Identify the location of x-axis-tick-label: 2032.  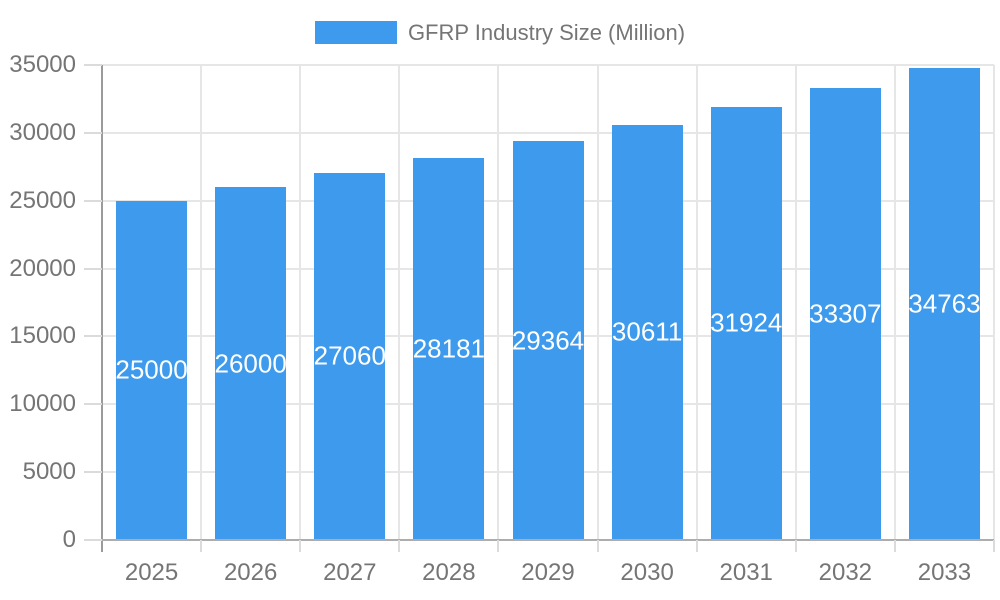
(845, 572).